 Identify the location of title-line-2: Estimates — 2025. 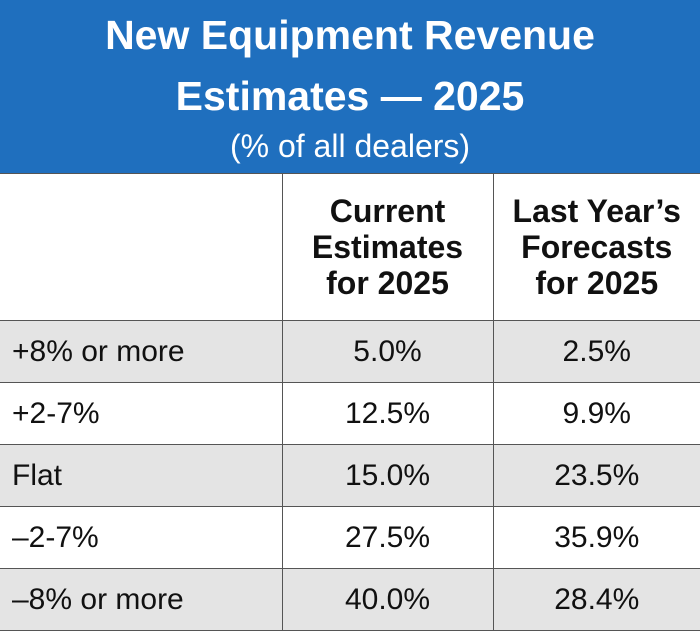
(350, 96).